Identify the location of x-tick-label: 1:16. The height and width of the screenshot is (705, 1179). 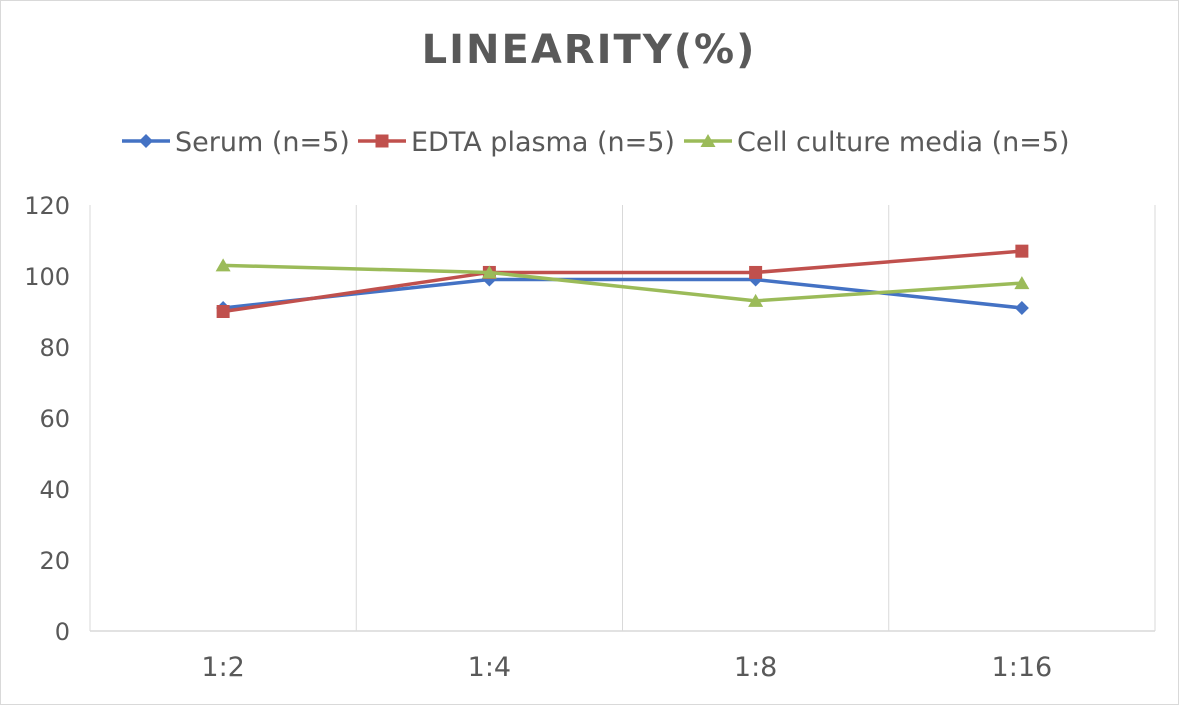
(1022, 667).